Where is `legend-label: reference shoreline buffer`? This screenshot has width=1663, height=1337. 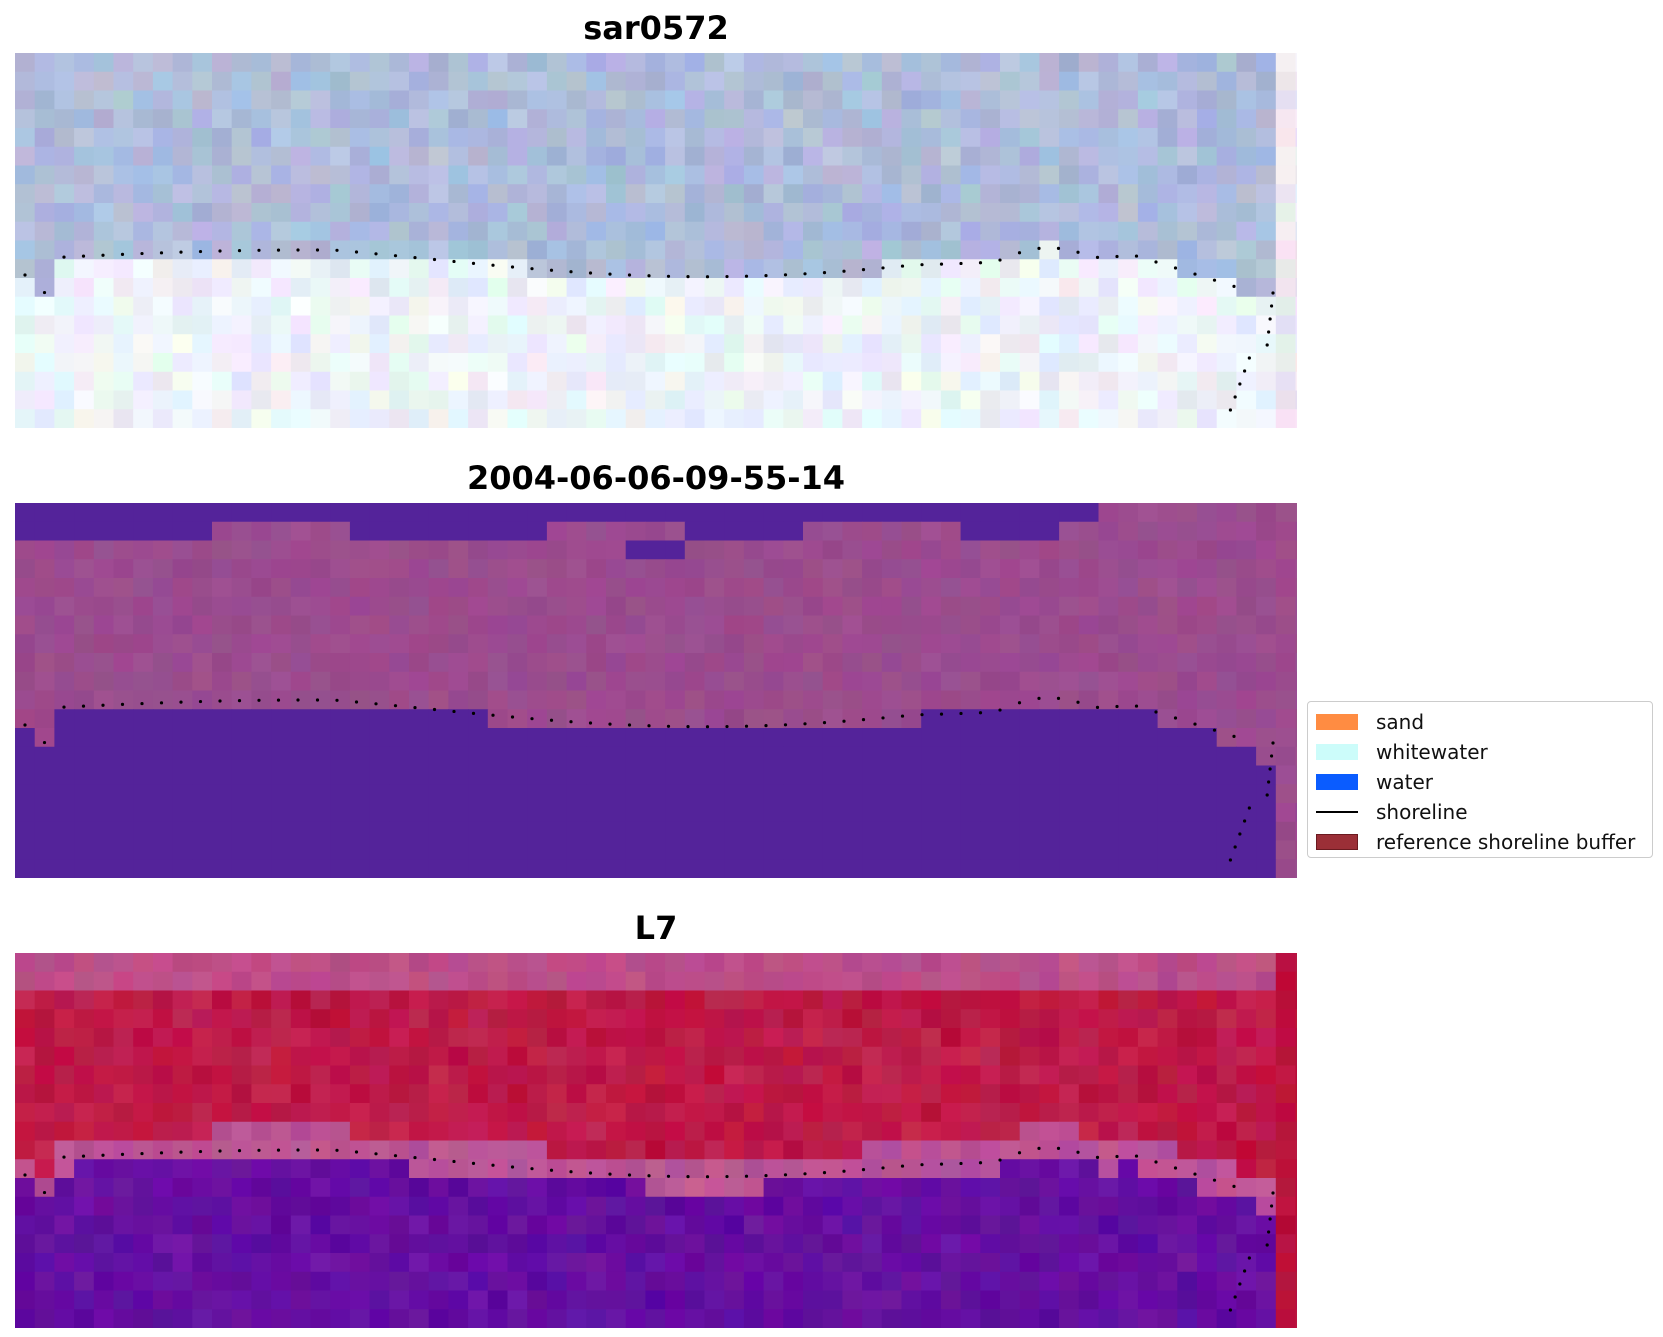 legend-label: reference shoreline buffer is located at coordinates (1506, 842).